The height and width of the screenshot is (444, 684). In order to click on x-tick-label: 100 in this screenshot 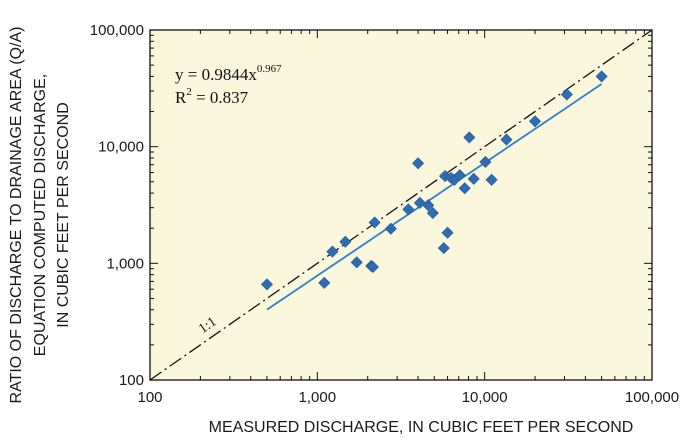, I will do `click(149, 397)`.